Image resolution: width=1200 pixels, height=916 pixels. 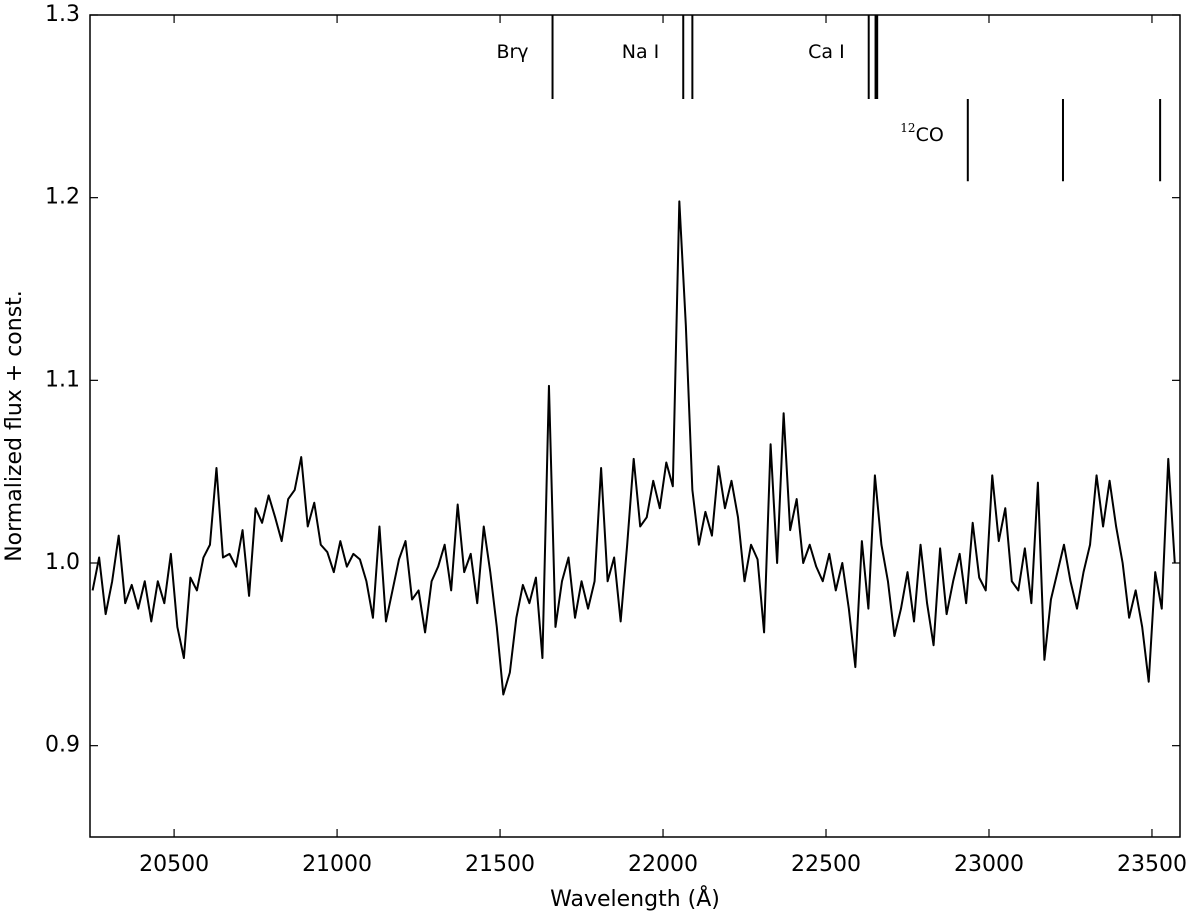 I want to click on x-tick-label: 23500, so click(x=1152, y=864).